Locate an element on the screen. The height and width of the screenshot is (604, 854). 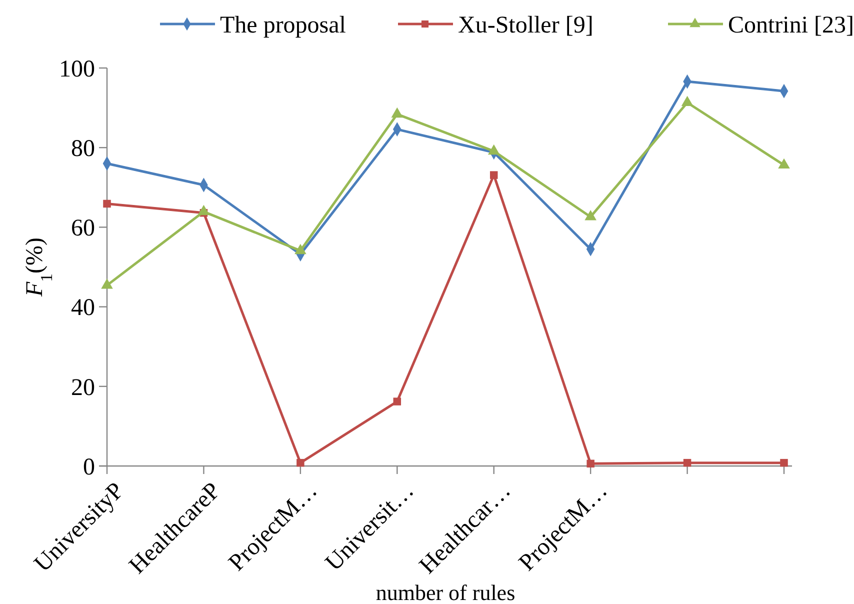
y-tick-label: 100 is located at coordinates (77, 69).